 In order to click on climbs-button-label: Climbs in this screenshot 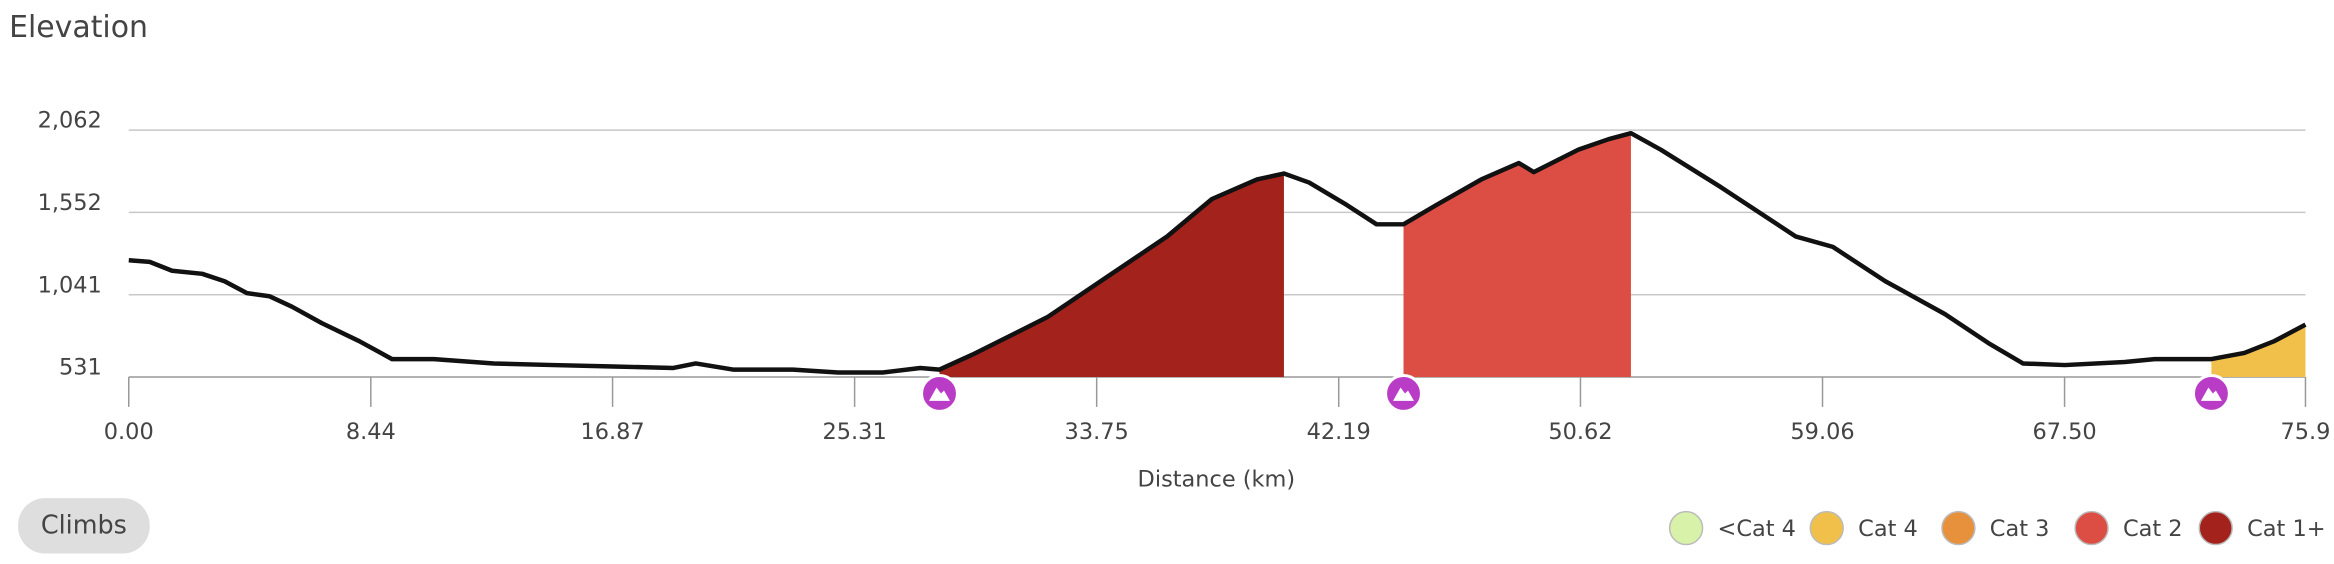, I will do `click(84, 525)`.